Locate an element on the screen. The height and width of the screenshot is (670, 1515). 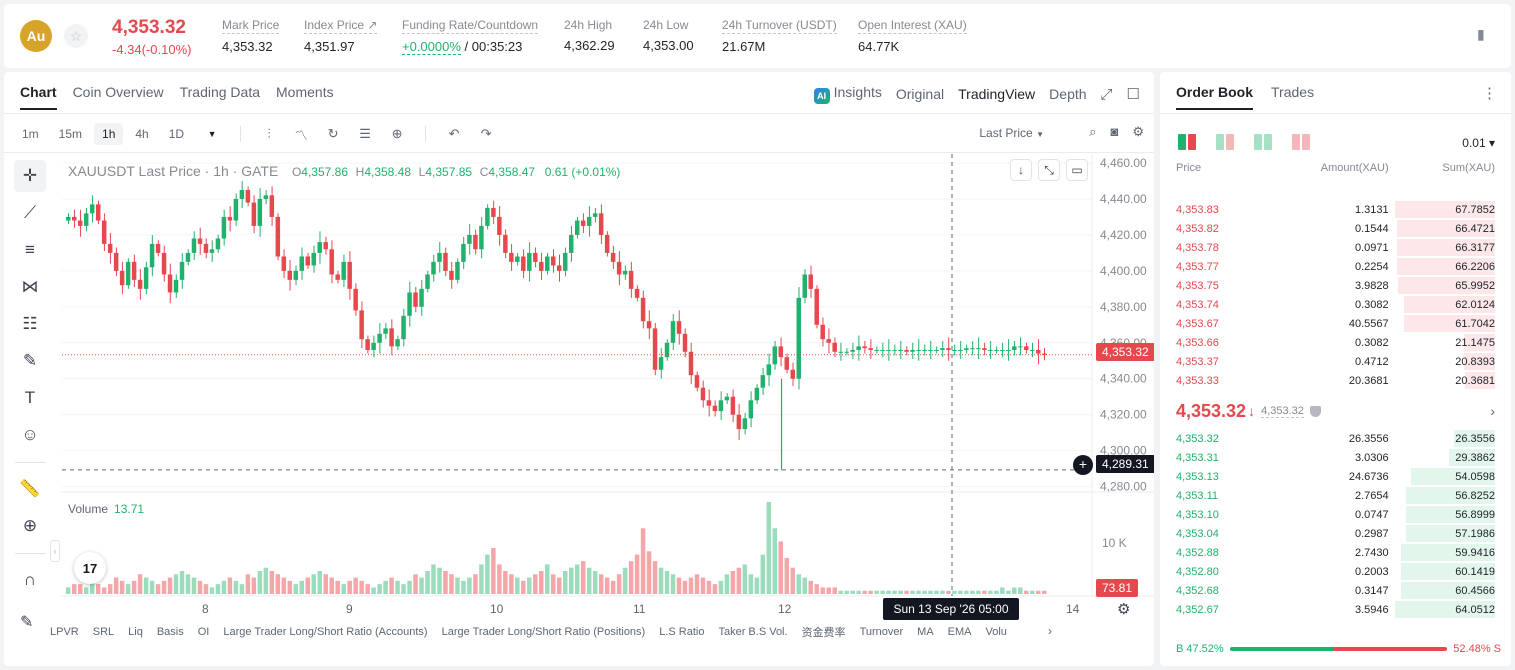
indicator-item: OI is located at coordinates (203, 632).